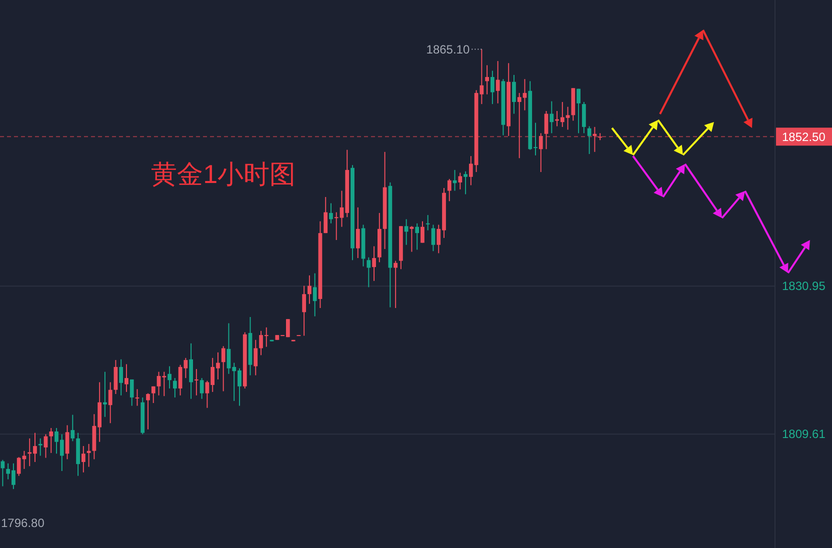 The height and width of the screenshot is (548, 832). Describe the element at coordinates (804, 286) in the screenshot. I see `y-tick-label: 1830.95` at that location.